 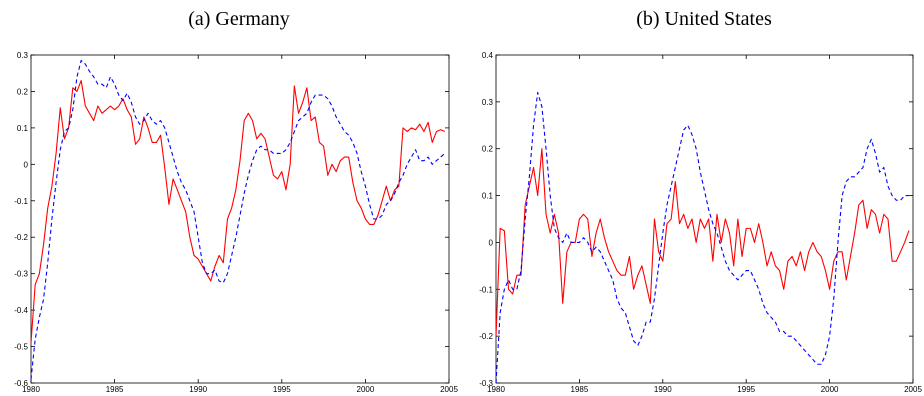 I want to click on germany-y-tick-label: 0.3, so click(x=23, y=55).